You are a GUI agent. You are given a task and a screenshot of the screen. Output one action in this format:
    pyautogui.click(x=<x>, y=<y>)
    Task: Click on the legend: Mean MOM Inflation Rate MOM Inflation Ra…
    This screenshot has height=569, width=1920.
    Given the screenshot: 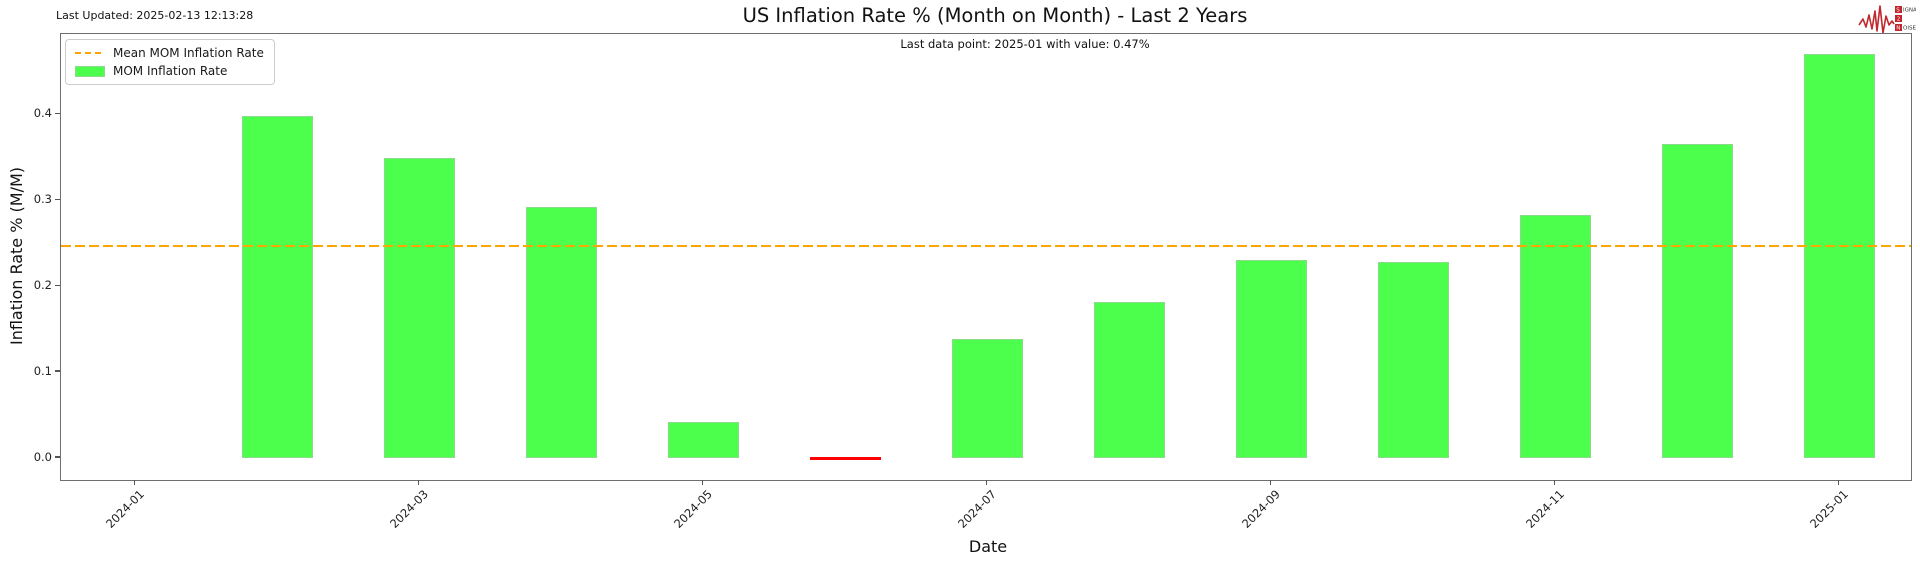 What is the action you would take?
    pyautogui.click(x=170, y=62)
    